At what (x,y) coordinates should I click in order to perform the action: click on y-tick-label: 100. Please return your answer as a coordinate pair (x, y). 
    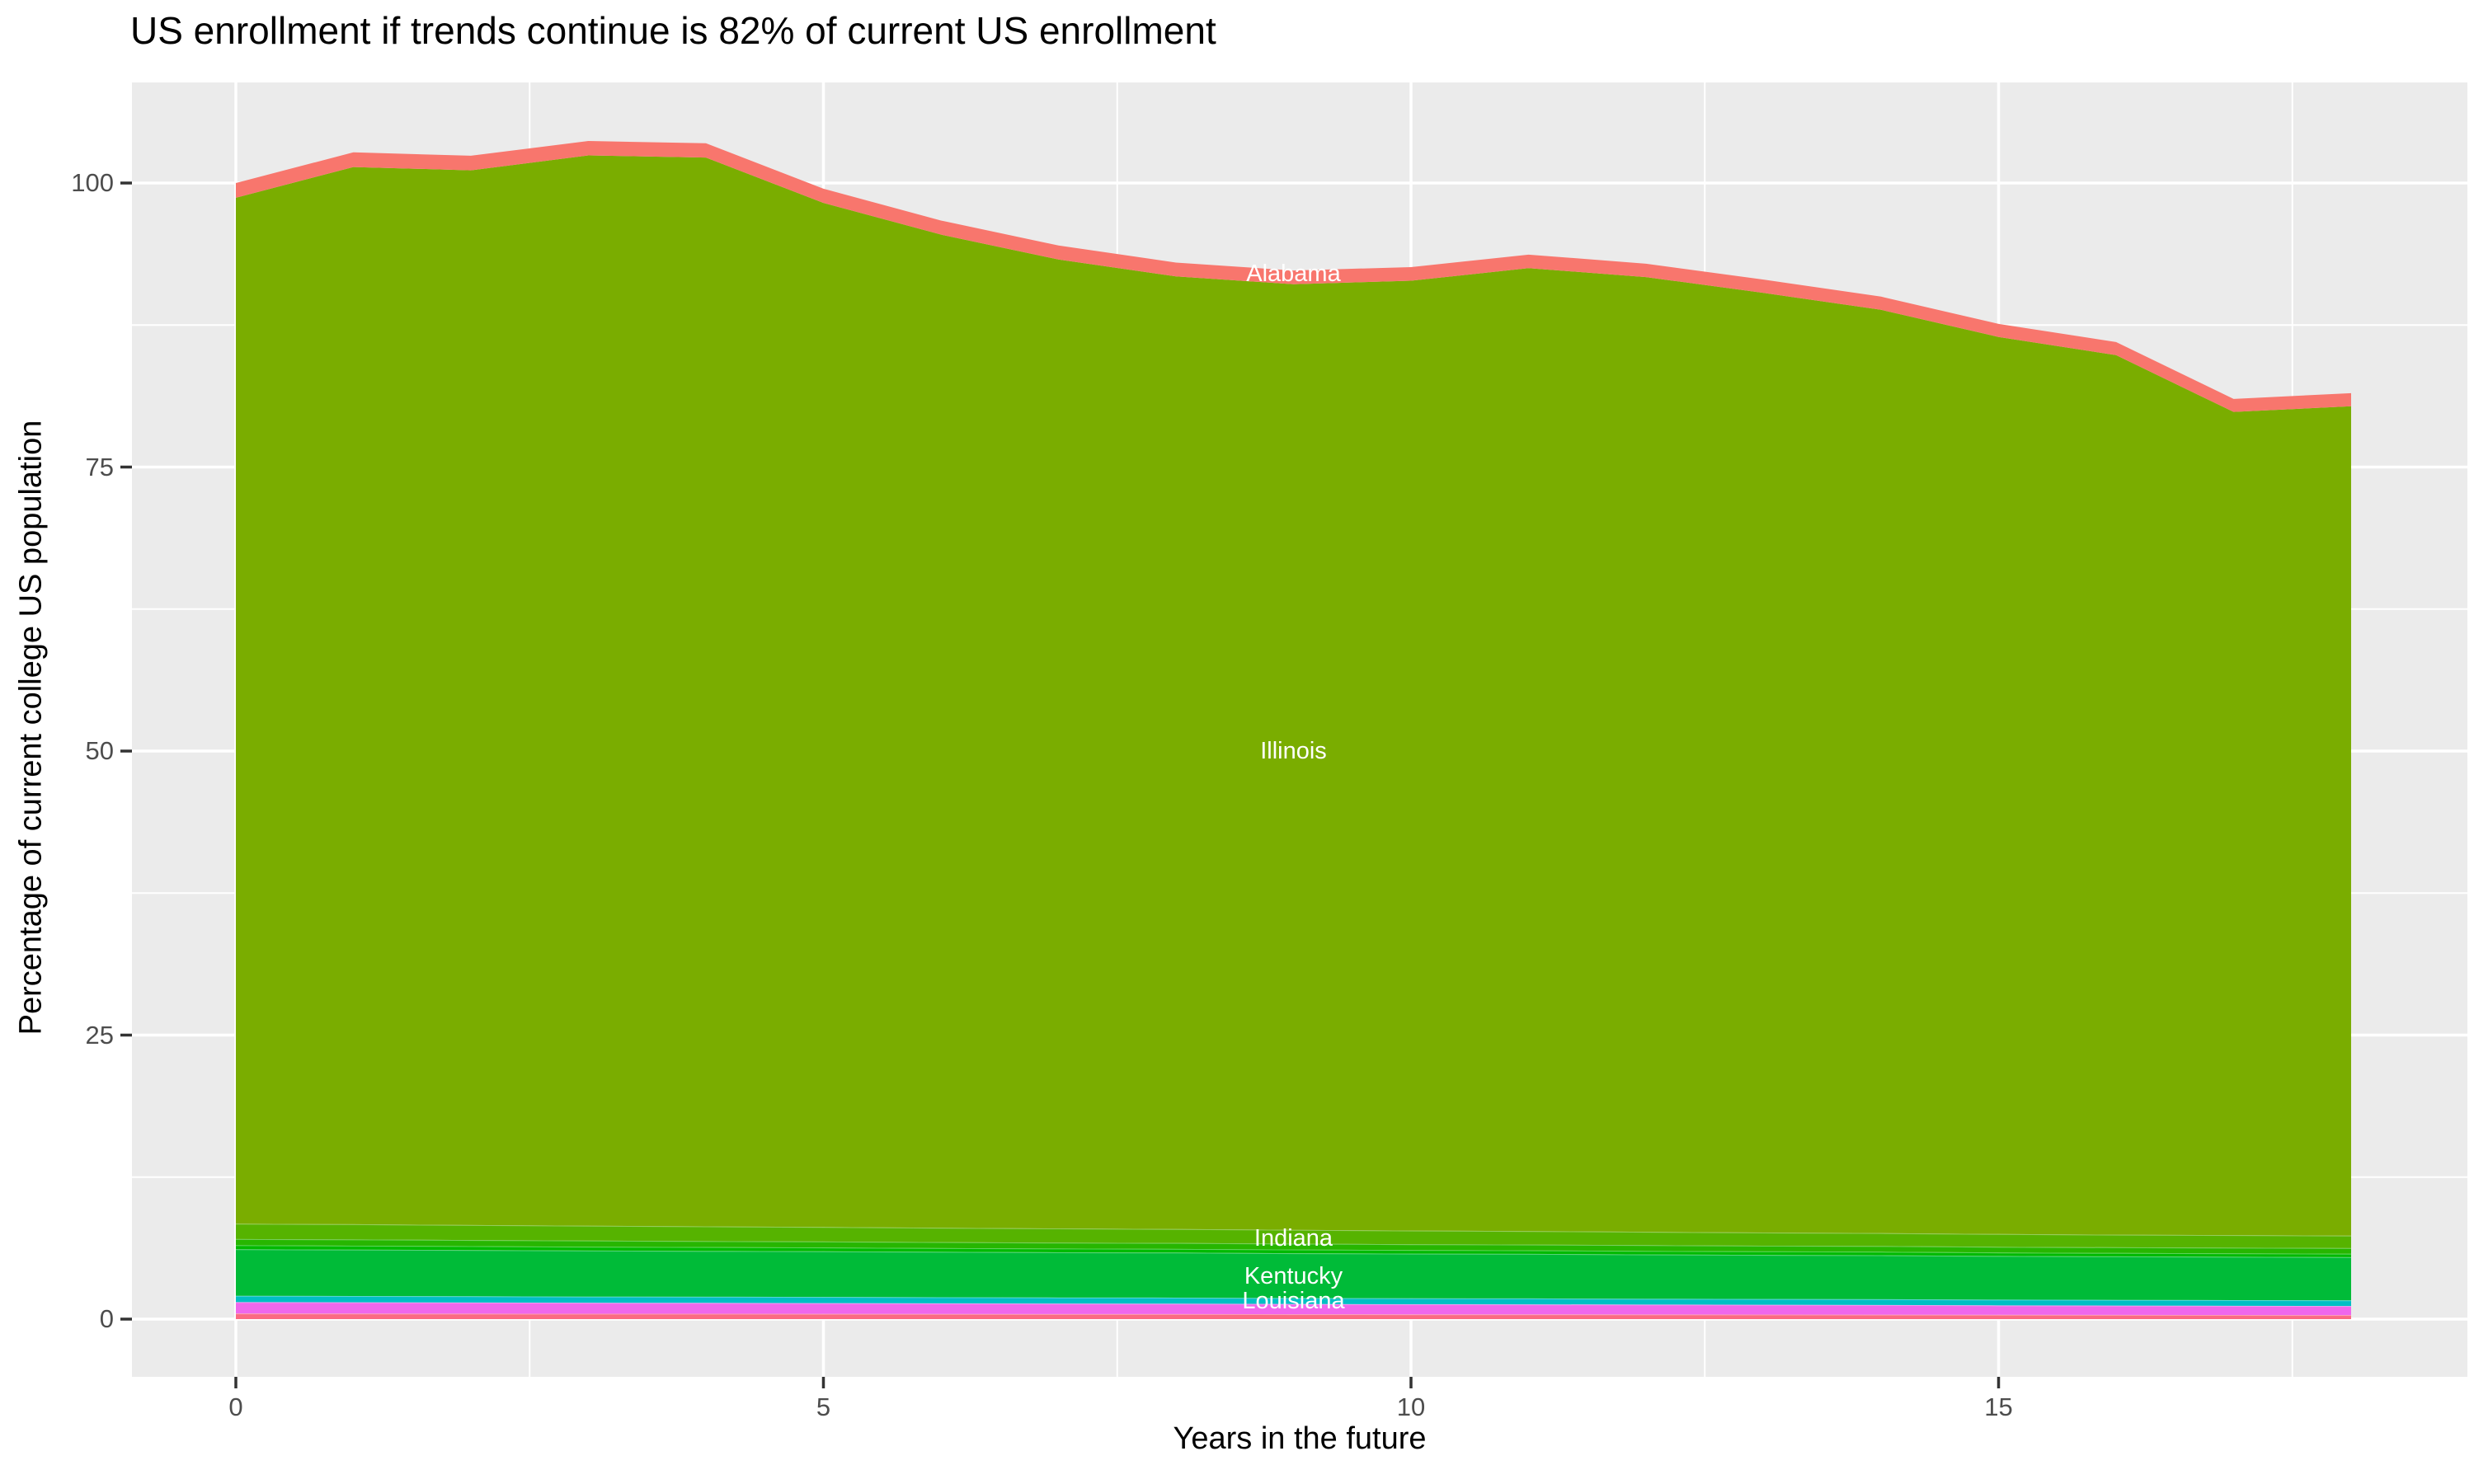
    Looking at the image, I should click on (92, 182).